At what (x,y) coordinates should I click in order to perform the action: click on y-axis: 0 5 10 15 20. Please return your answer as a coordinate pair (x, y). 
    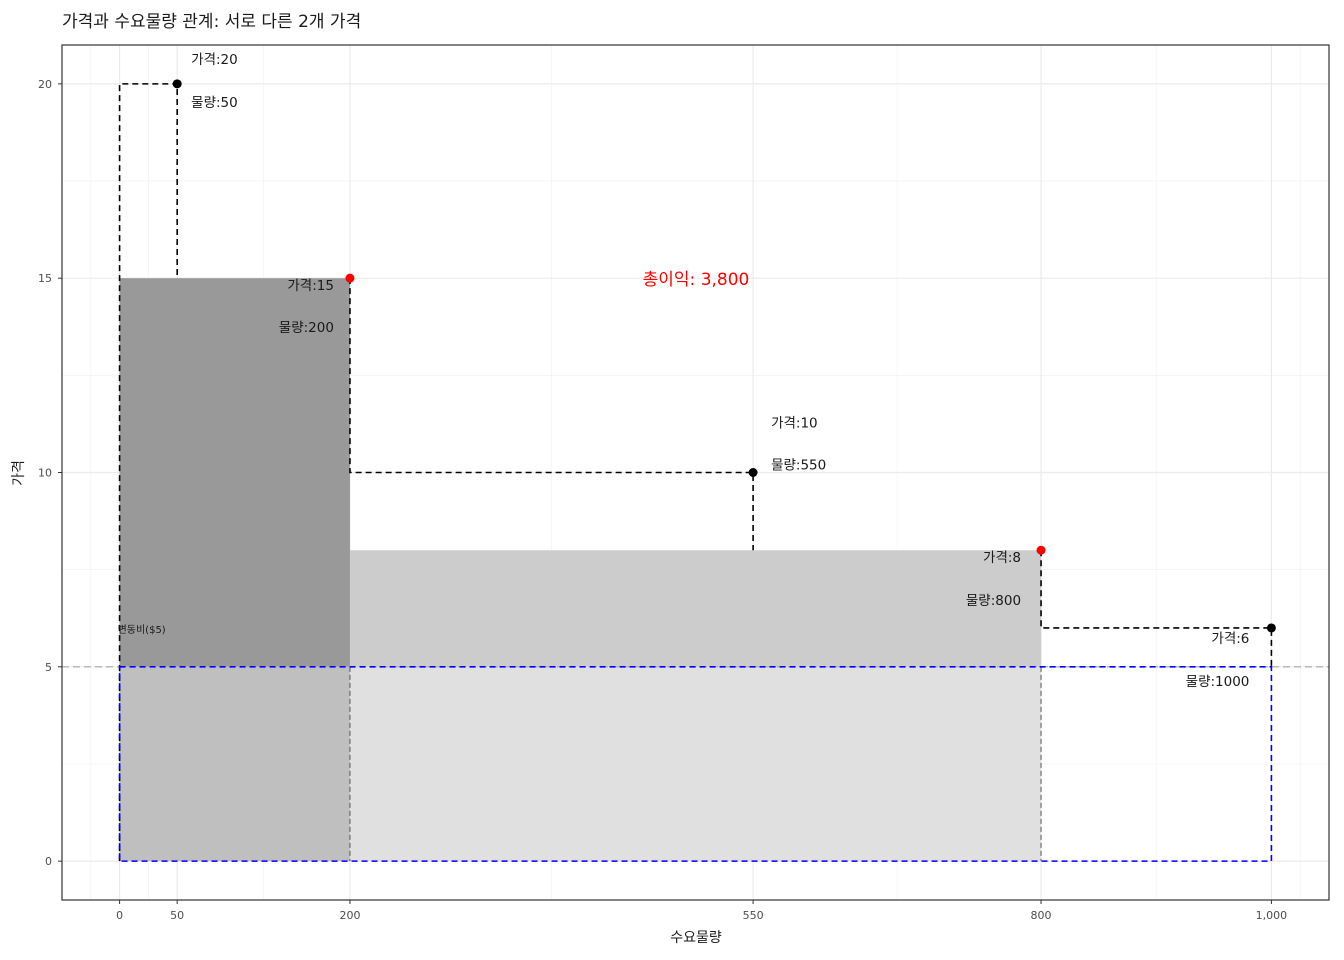
    Looking at the image, I should click on (50, 473).